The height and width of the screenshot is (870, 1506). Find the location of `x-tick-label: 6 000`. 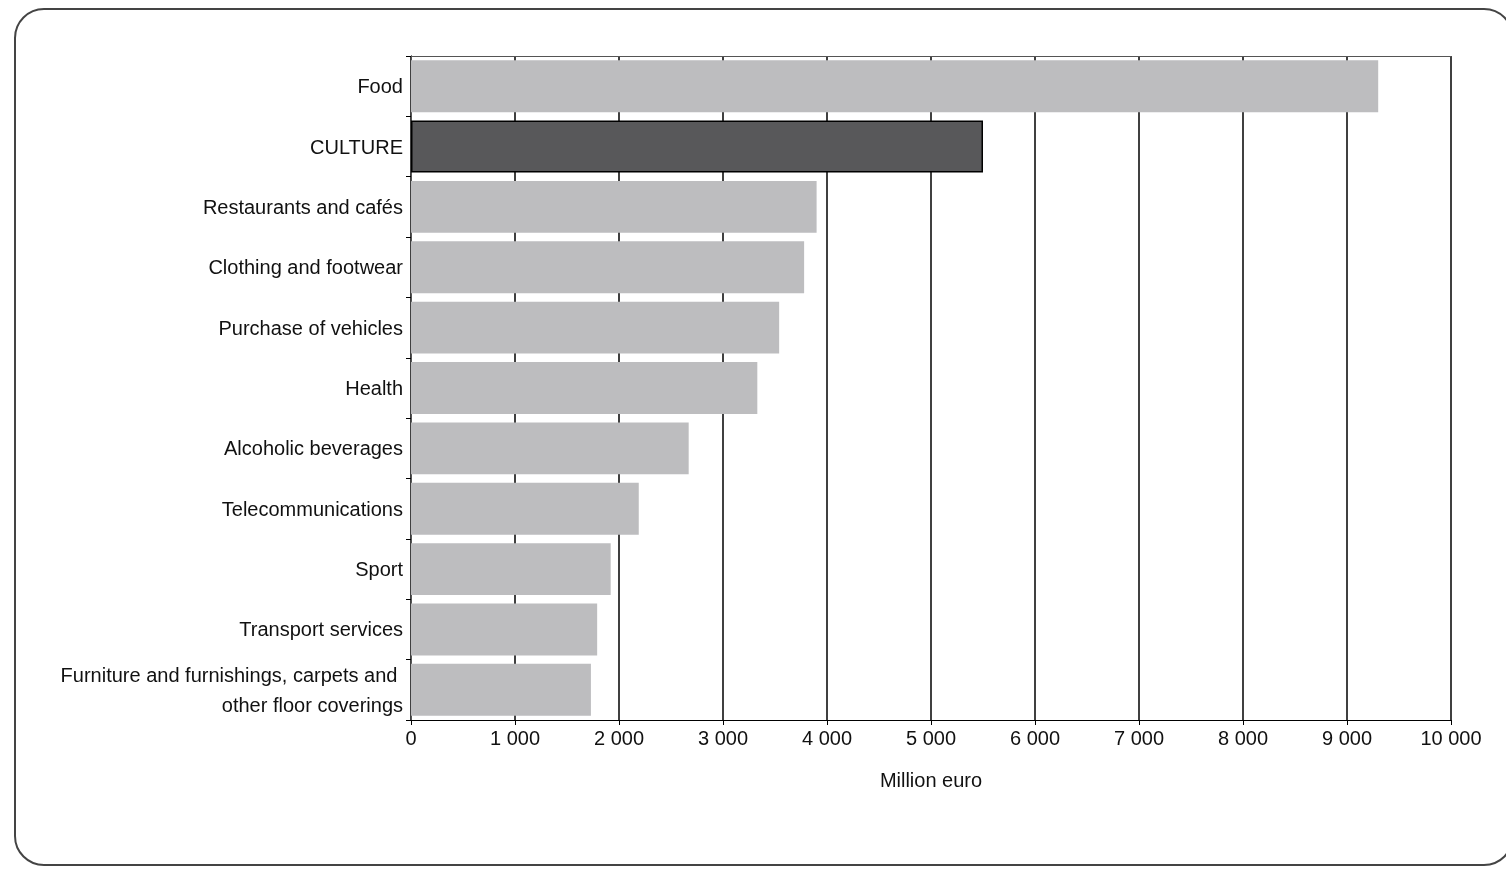

x-tick-label: 6 000 is located at coordinates (1035, 738).